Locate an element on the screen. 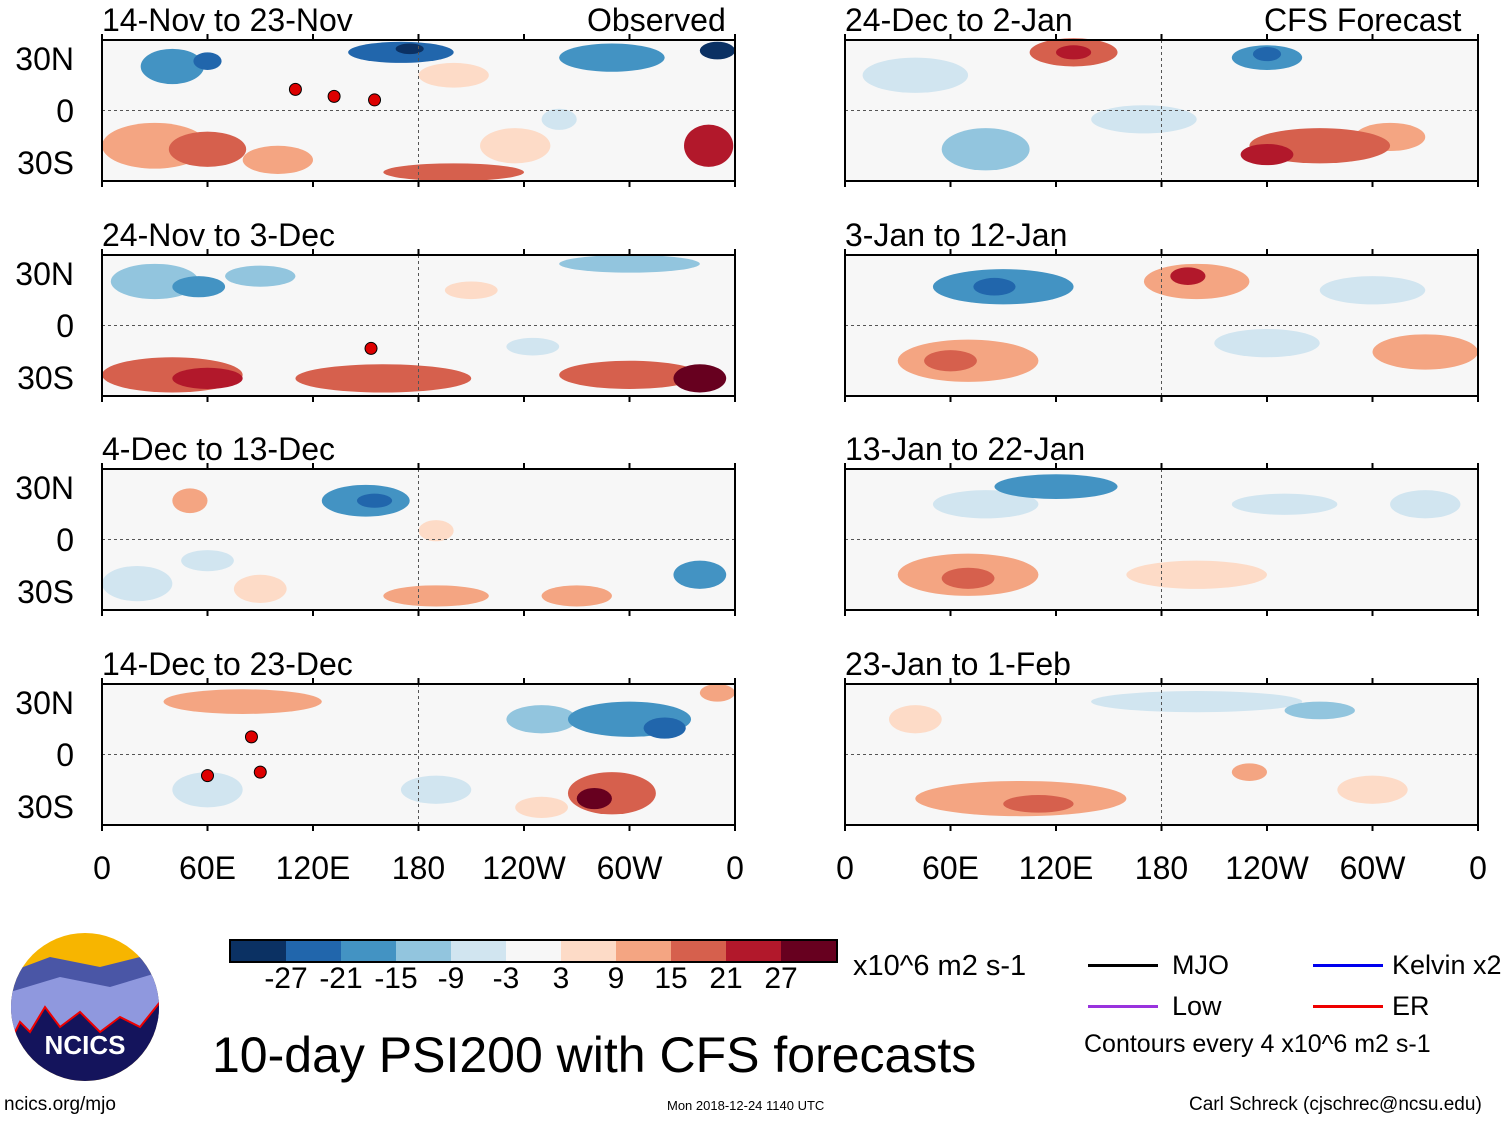  colorbar-label: 3 is located at coordinates (561, 978).